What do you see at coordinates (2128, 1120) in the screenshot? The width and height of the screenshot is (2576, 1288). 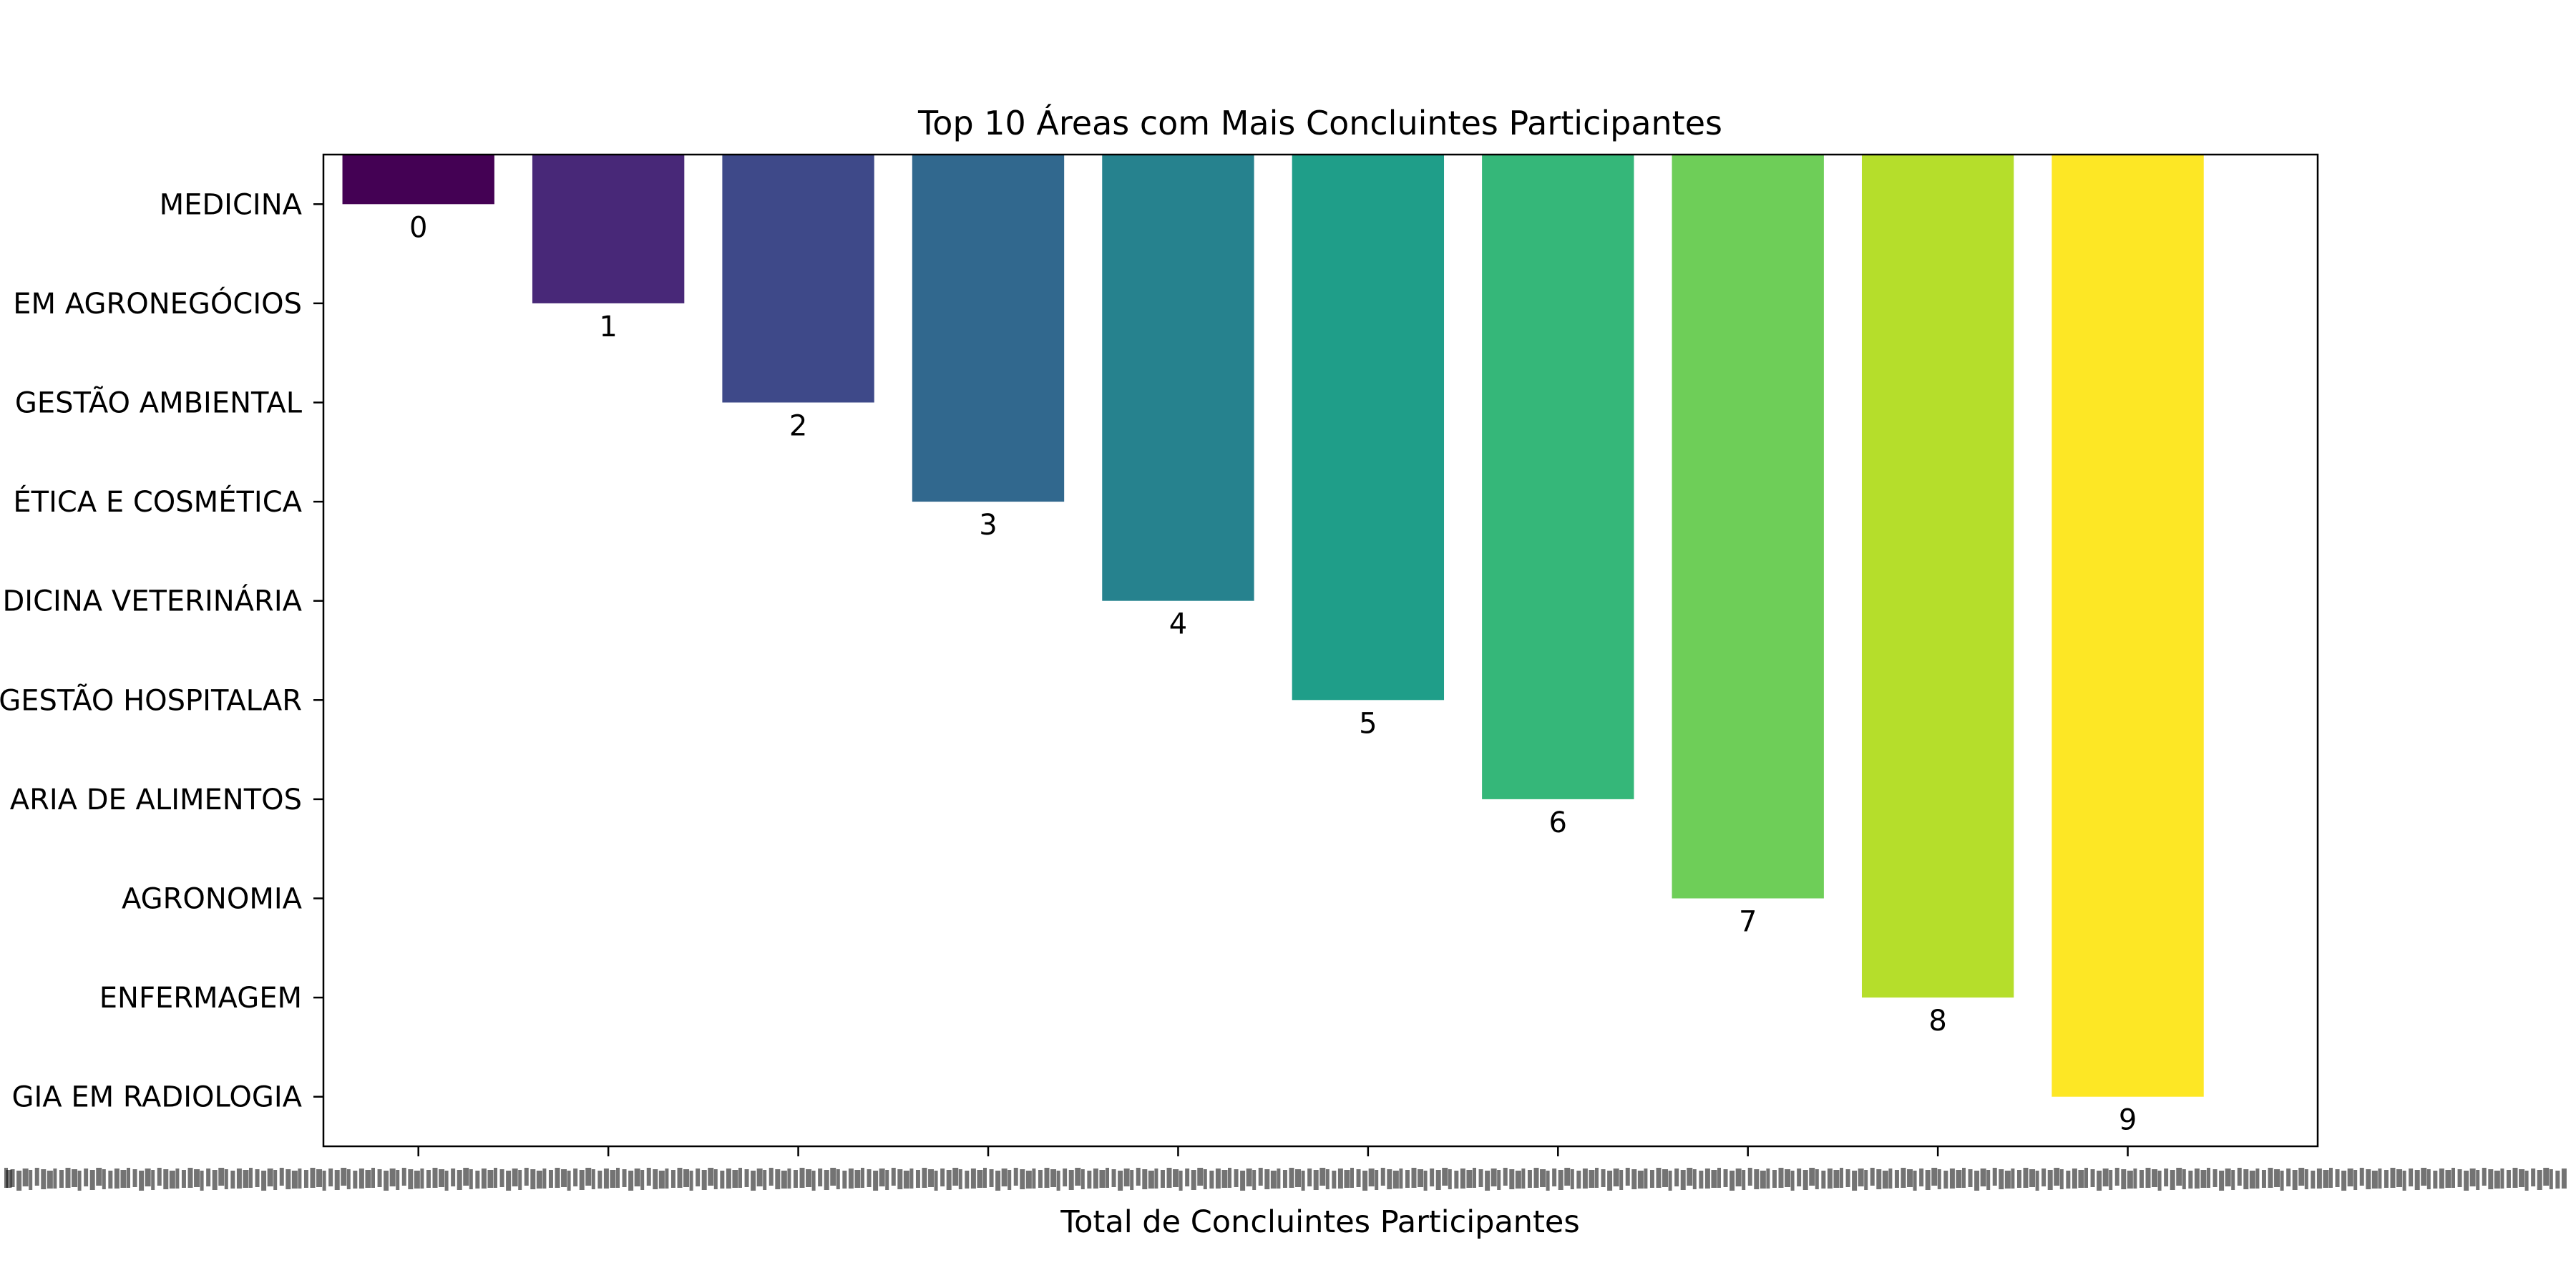 I see `bar-value-label: 9` at bounding box center [2128, 1120].